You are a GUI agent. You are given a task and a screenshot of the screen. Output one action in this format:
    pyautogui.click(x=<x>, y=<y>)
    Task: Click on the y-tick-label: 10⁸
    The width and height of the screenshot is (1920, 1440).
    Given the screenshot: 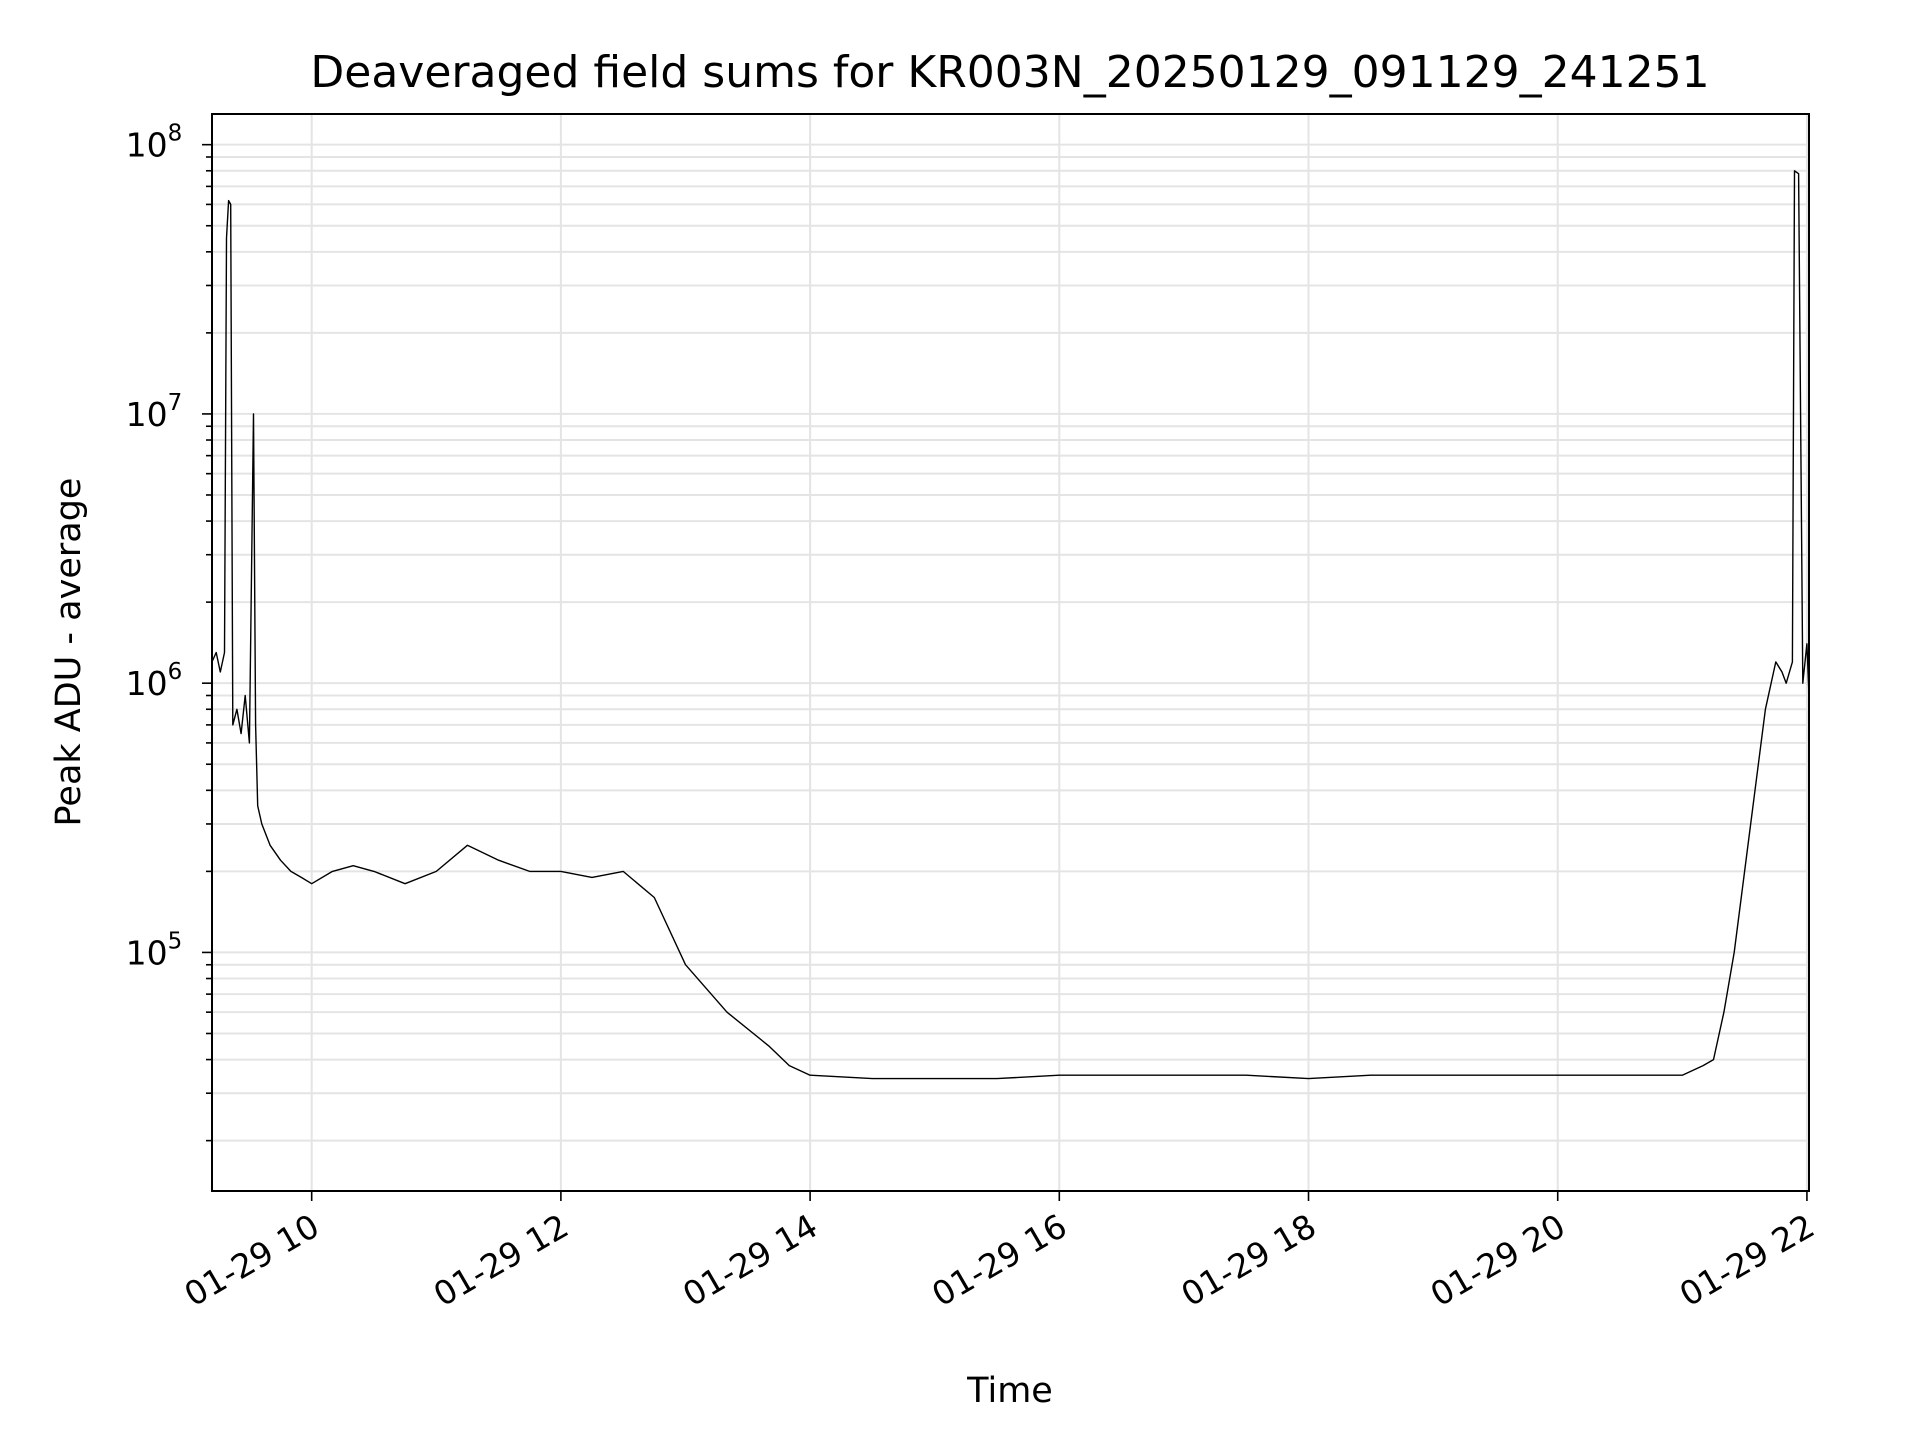 What is the action you would take?
    pyautogui.click(x=154, y=143)
    